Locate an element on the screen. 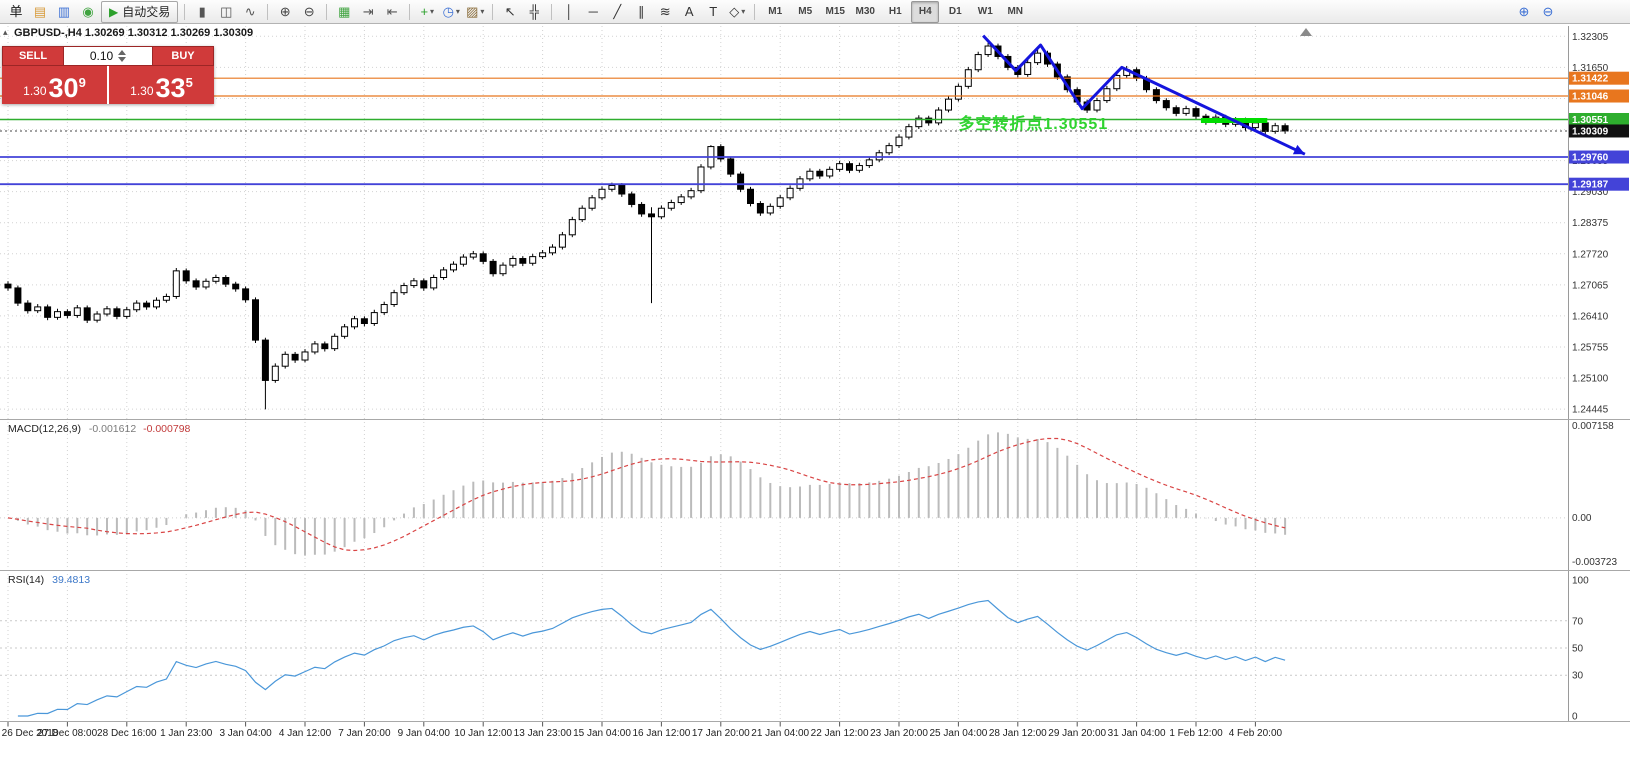 The width and height of the screenshot is (1630, 770). horizontal-line-icon-glyph: ─ is located at coordinates (593, 11).